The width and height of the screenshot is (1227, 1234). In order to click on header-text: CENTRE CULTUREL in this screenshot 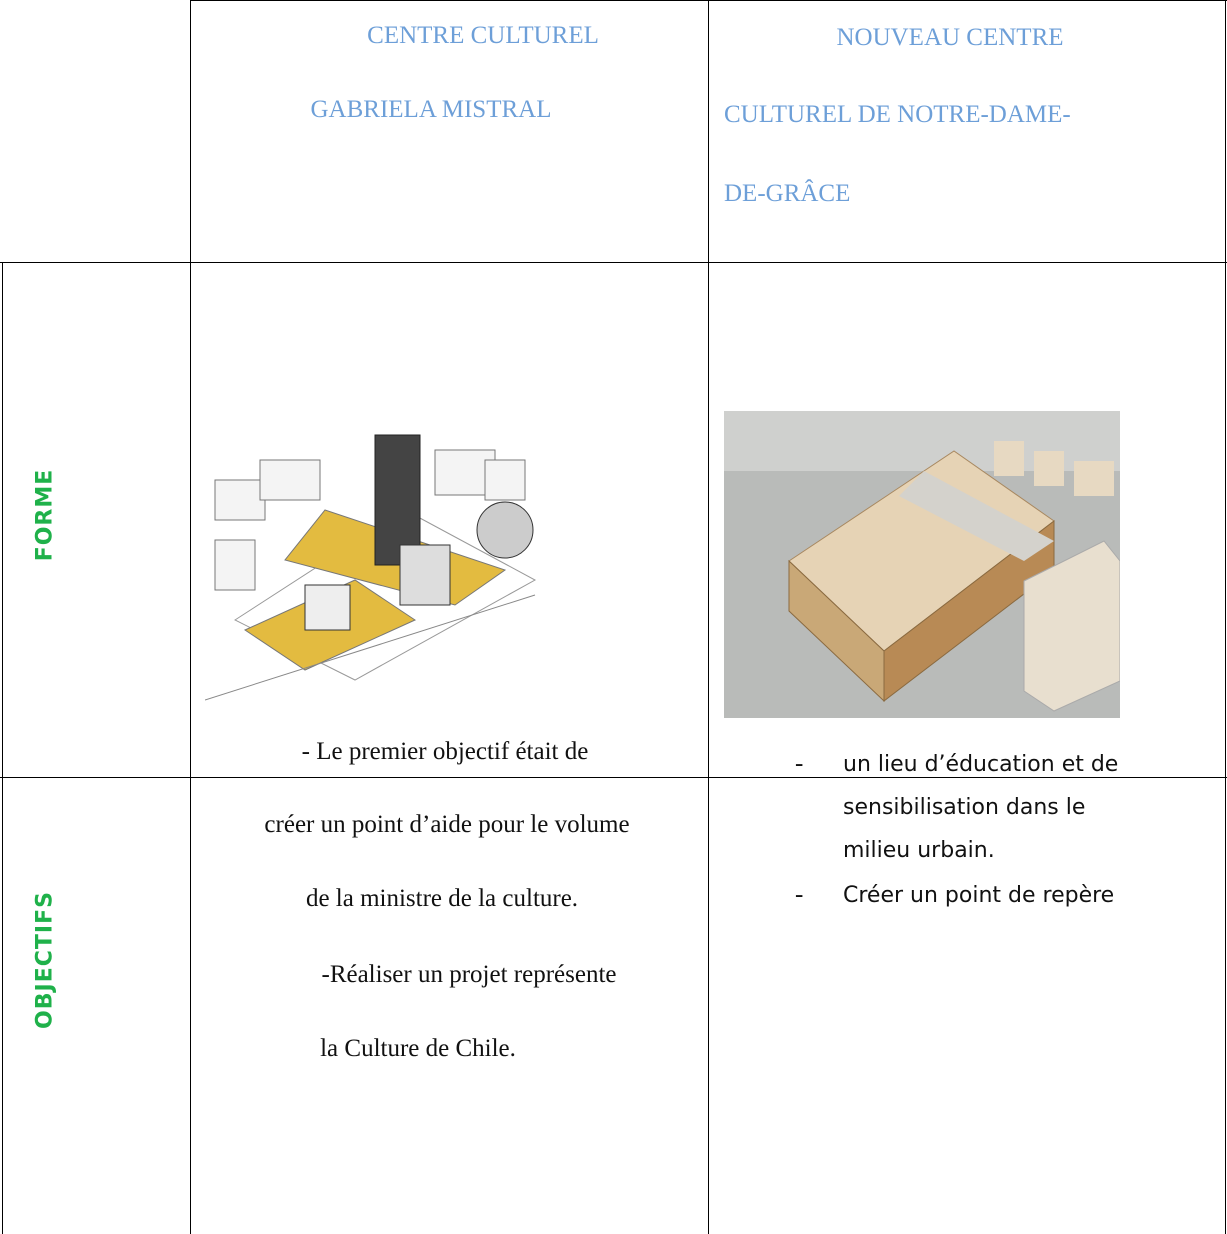, I will do `click(483, 35)`.